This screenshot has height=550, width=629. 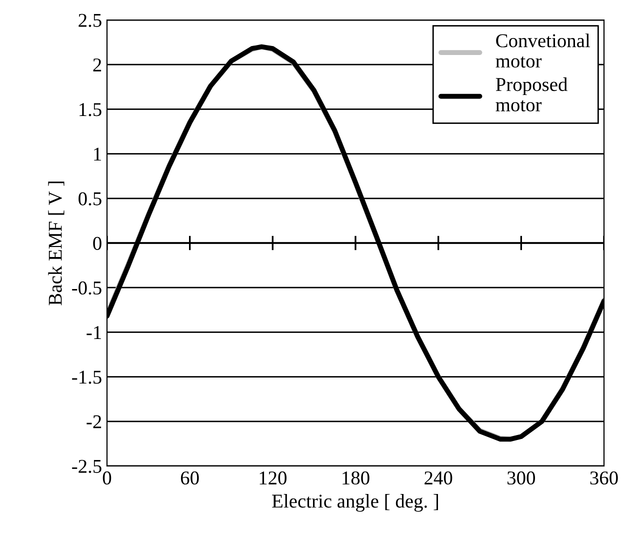 I want to click on legend-label: Proposed motor, so click(x=532, y=94).